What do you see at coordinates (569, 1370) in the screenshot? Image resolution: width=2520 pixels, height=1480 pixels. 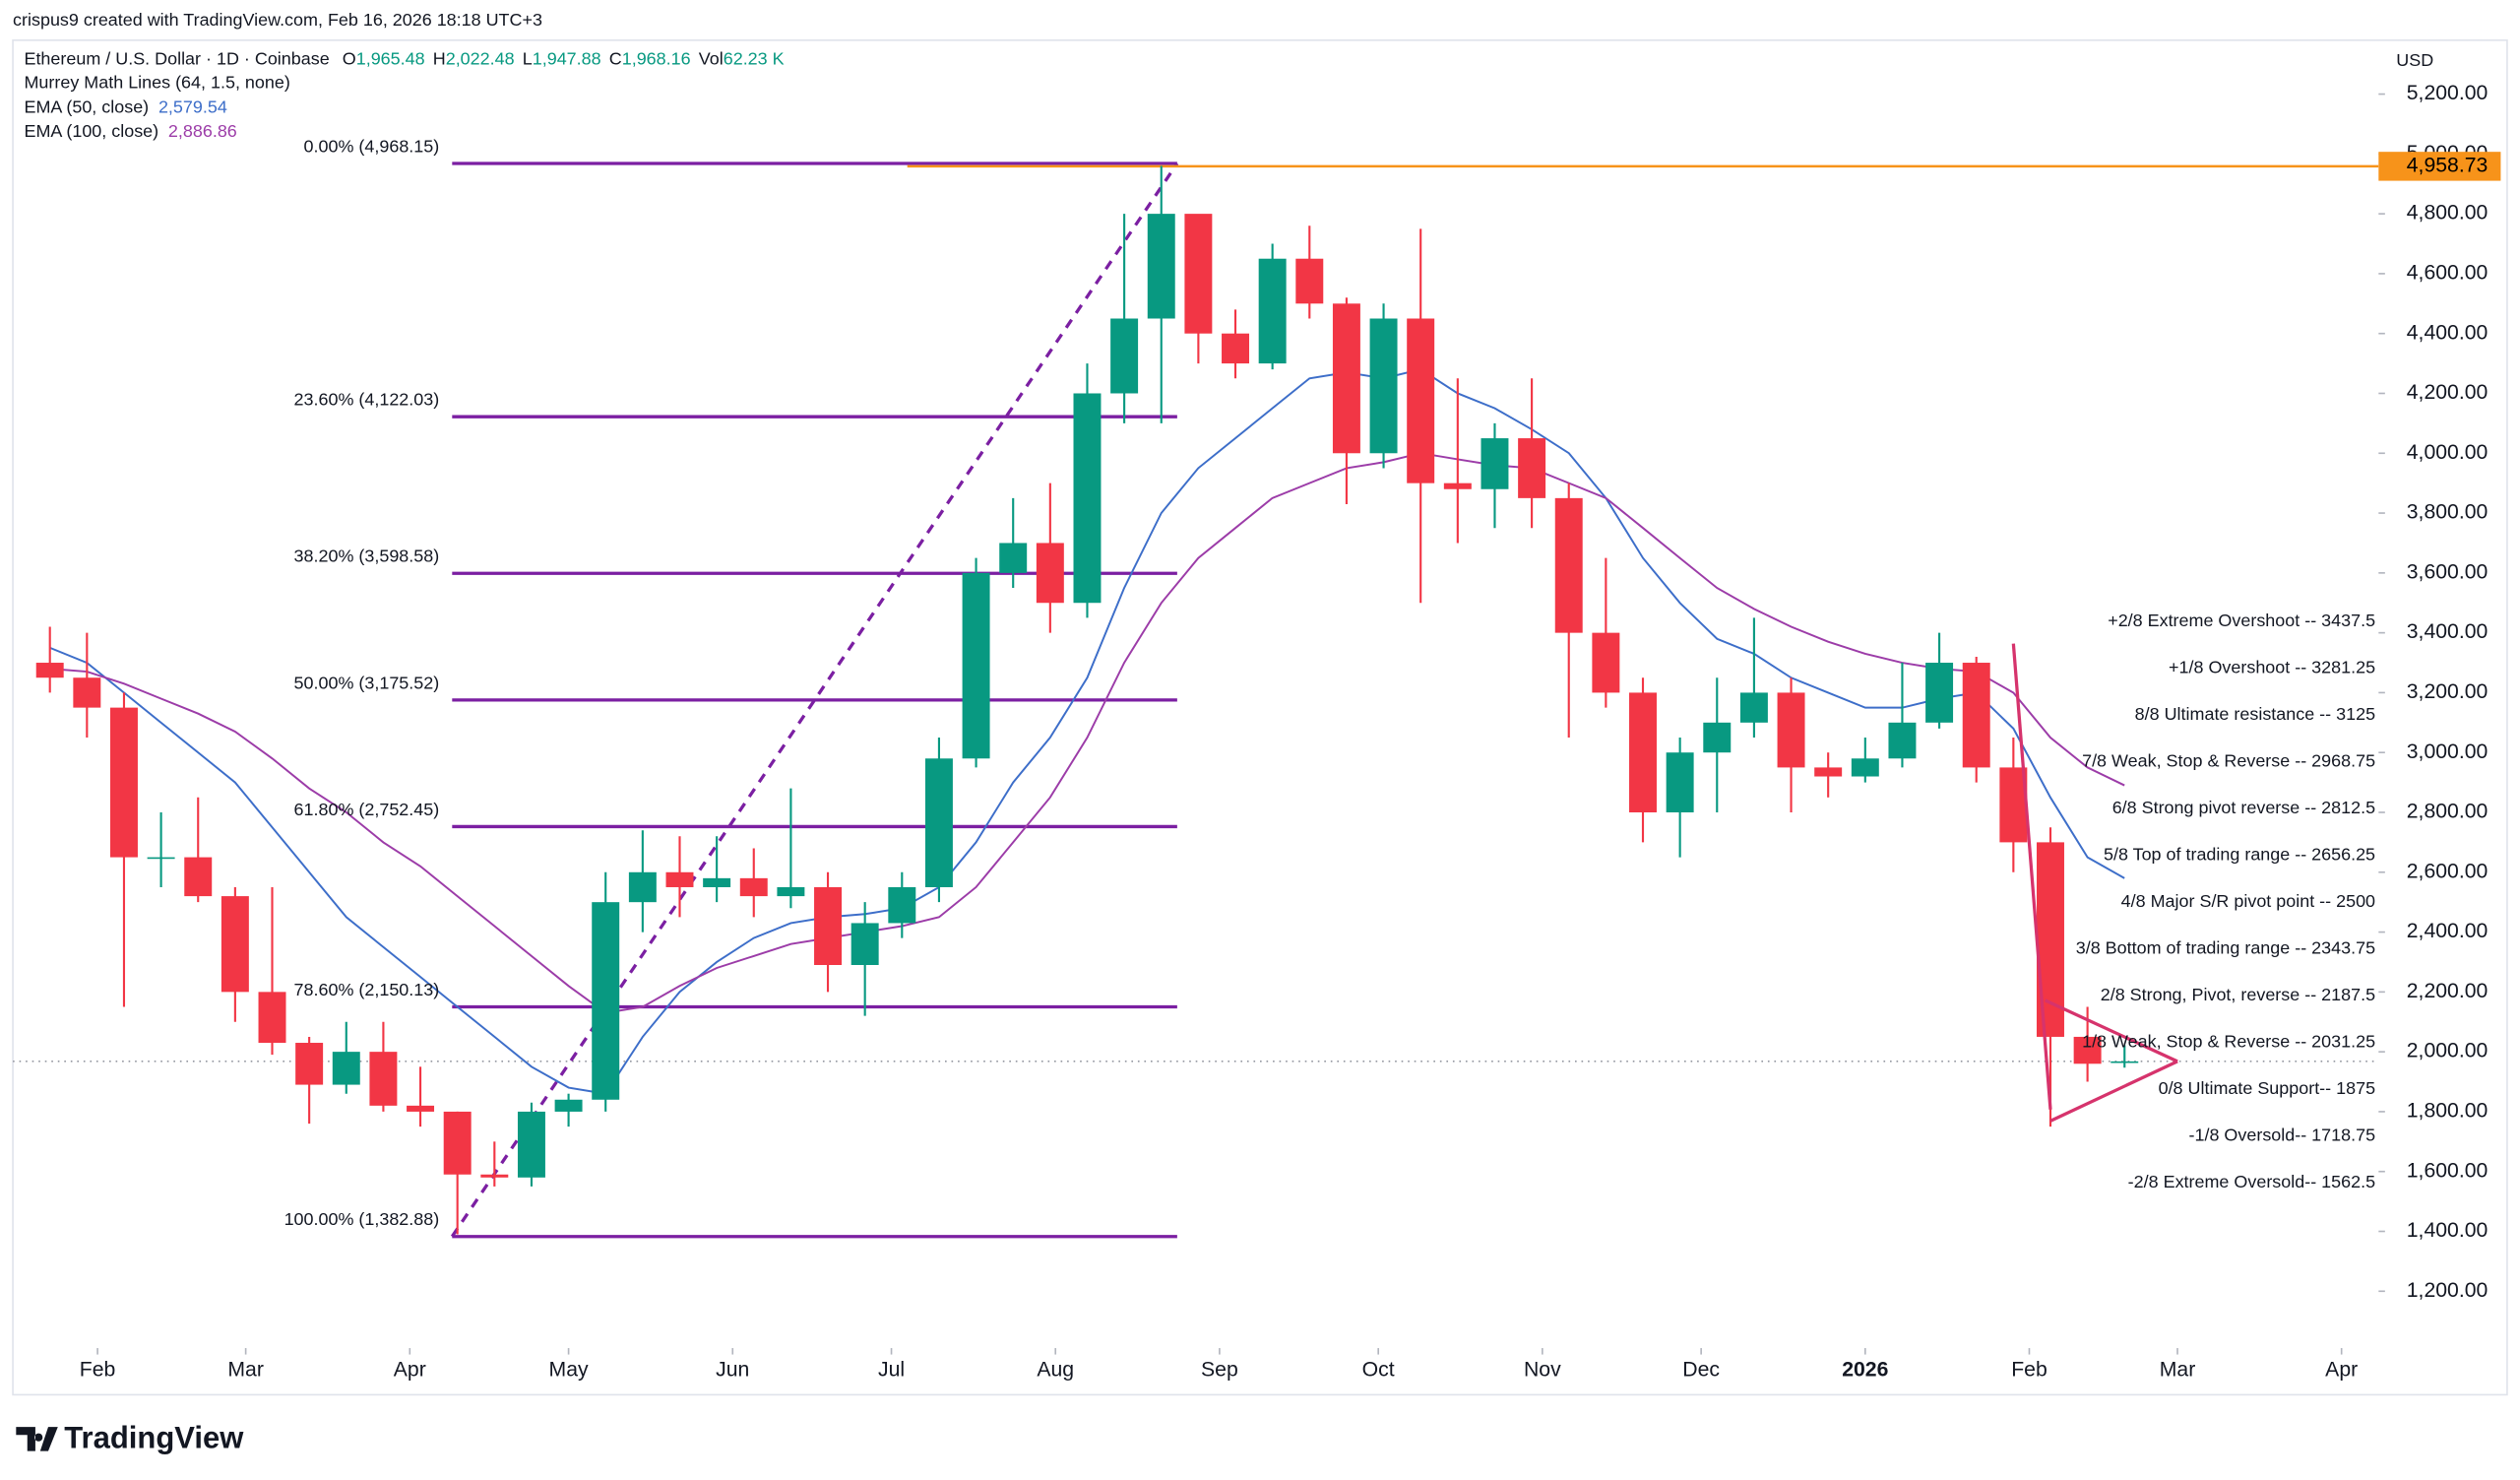 I see `x-tick-label: May` at bounding box center [569, 1370].